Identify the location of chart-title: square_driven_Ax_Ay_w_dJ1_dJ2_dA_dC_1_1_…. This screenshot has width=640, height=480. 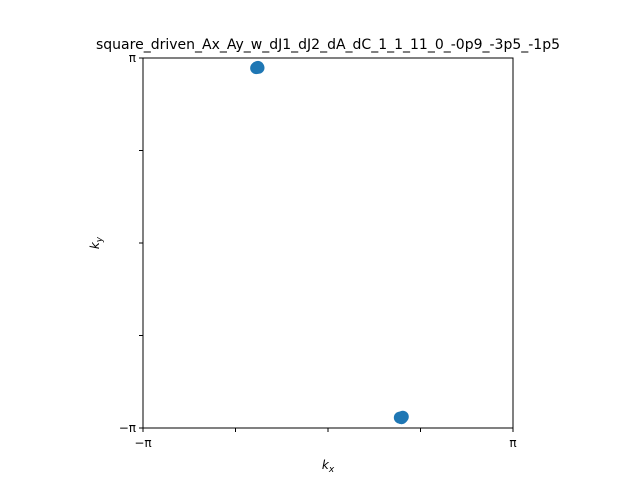
(328, 45).